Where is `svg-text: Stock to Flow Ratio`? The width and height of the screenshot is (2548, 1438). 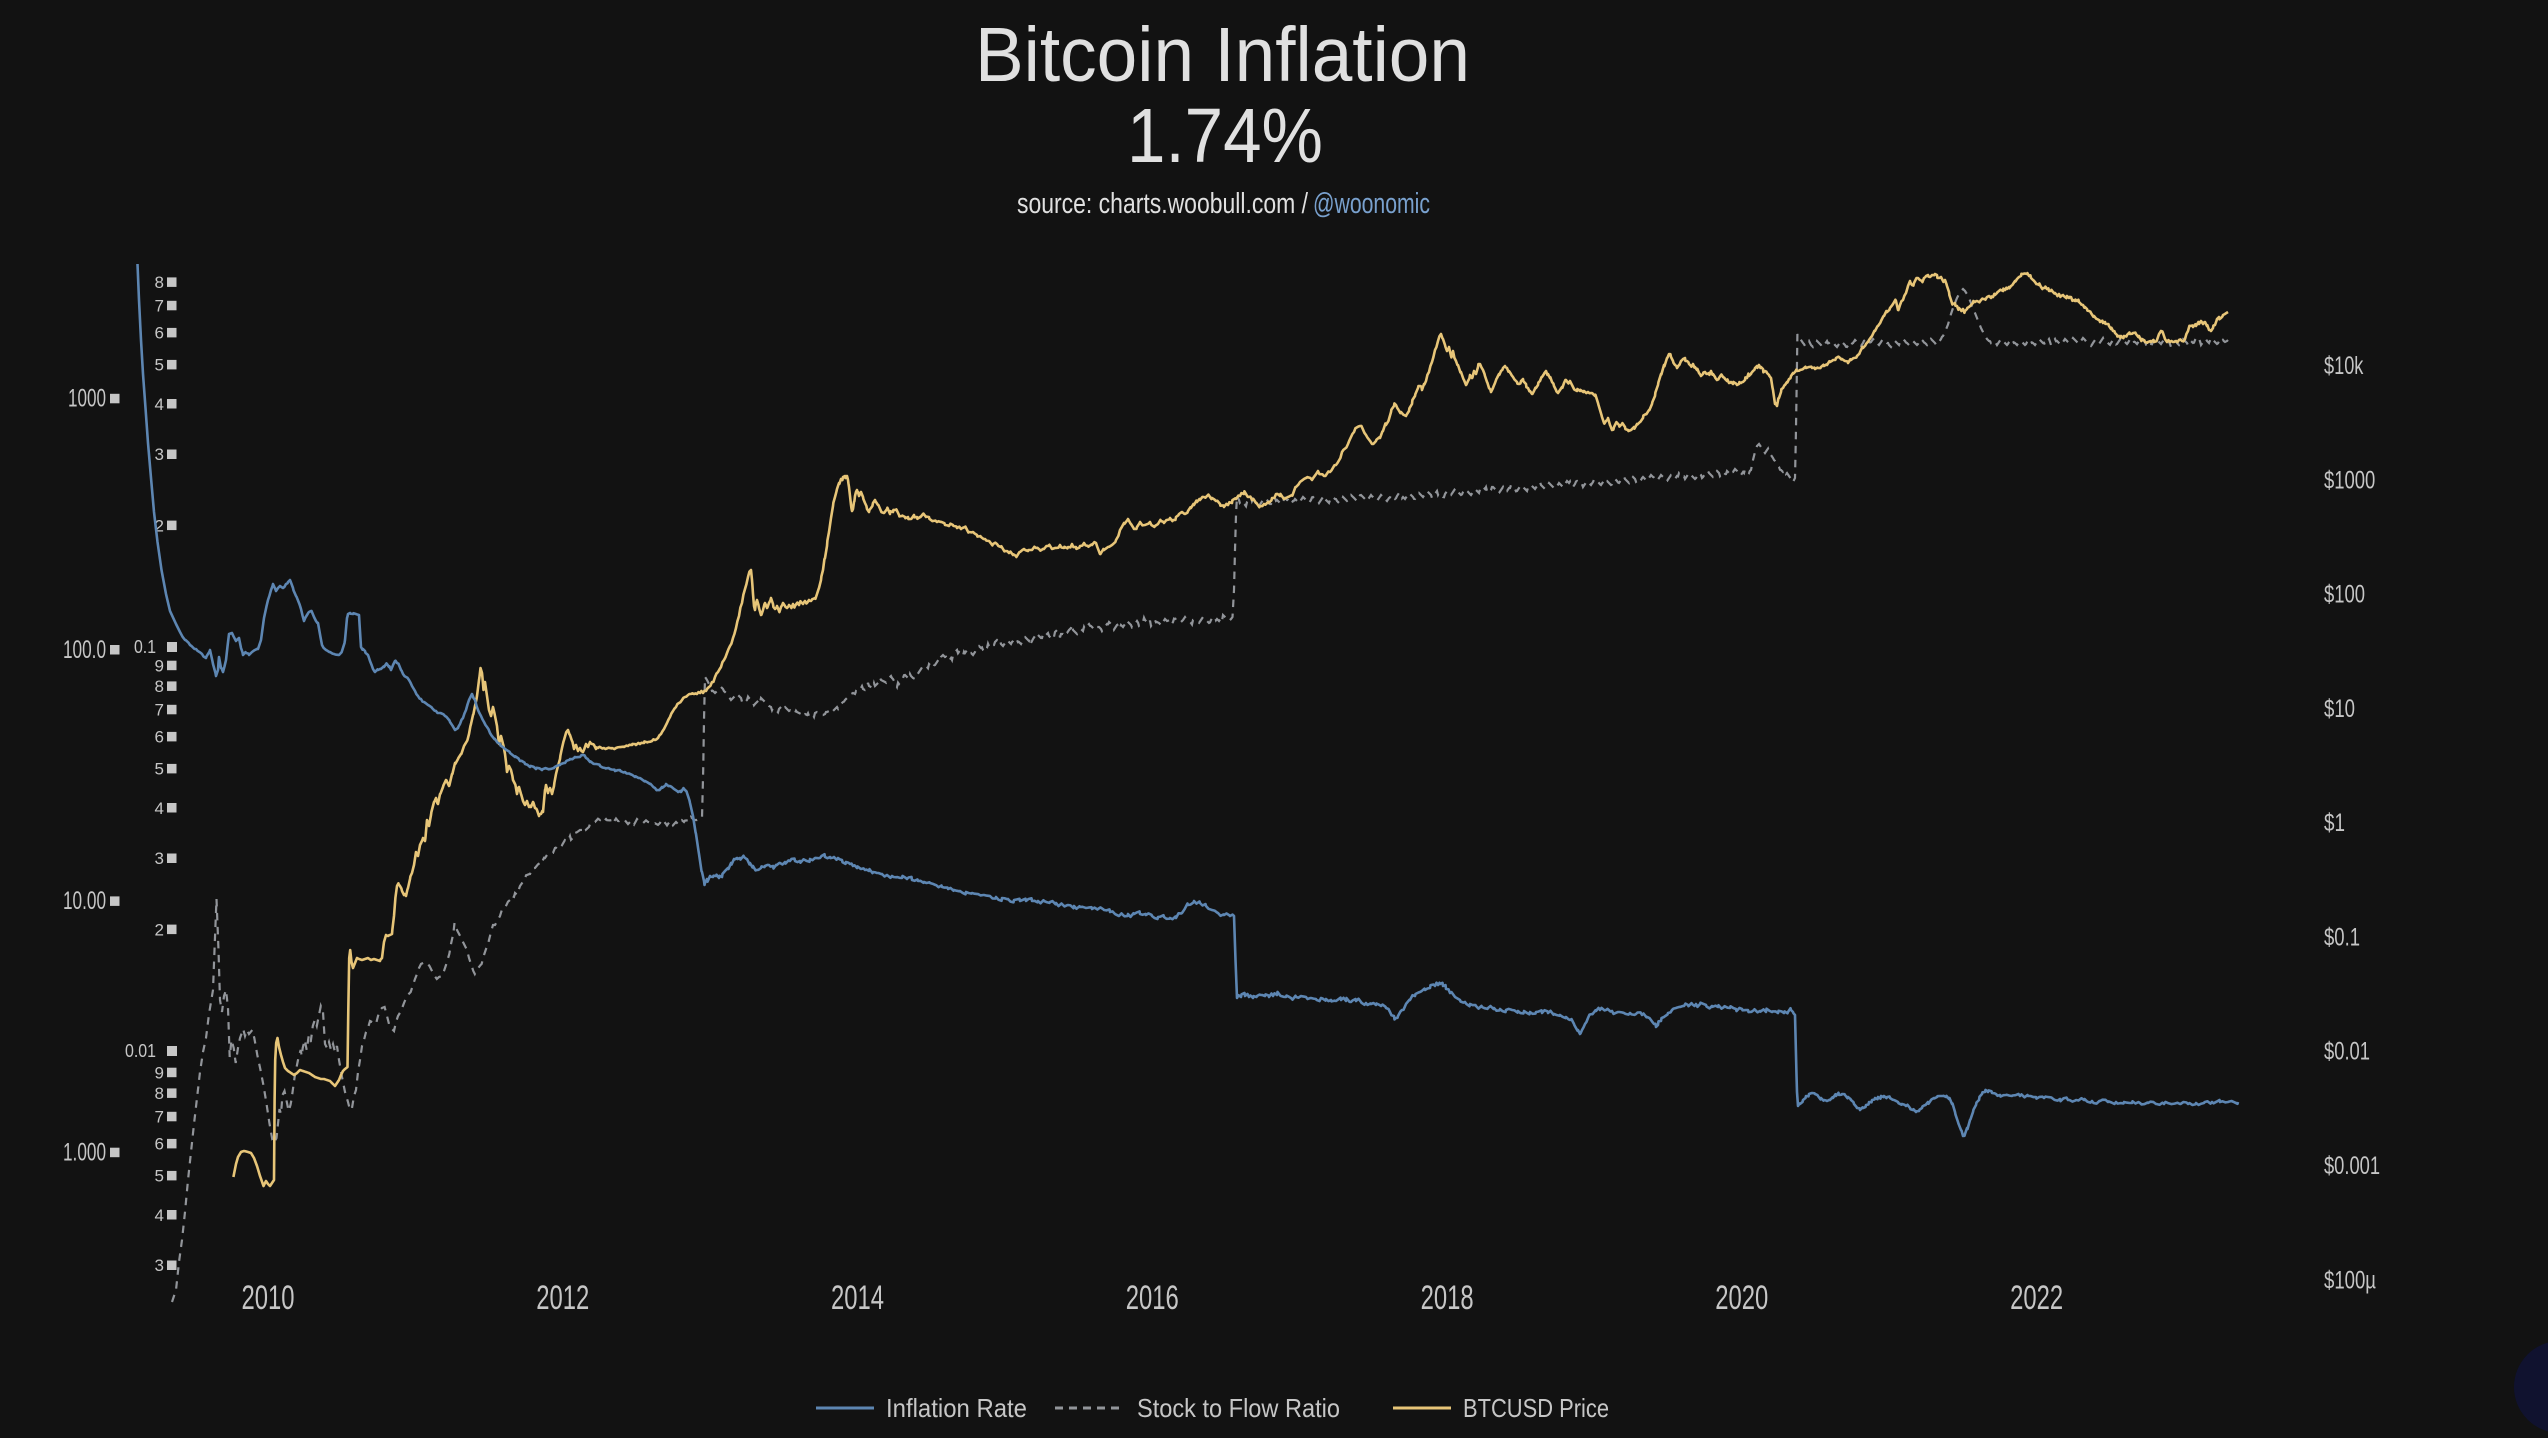
svg-text: Stock to Flow Ratio is located at coordinates (1238, 1408).